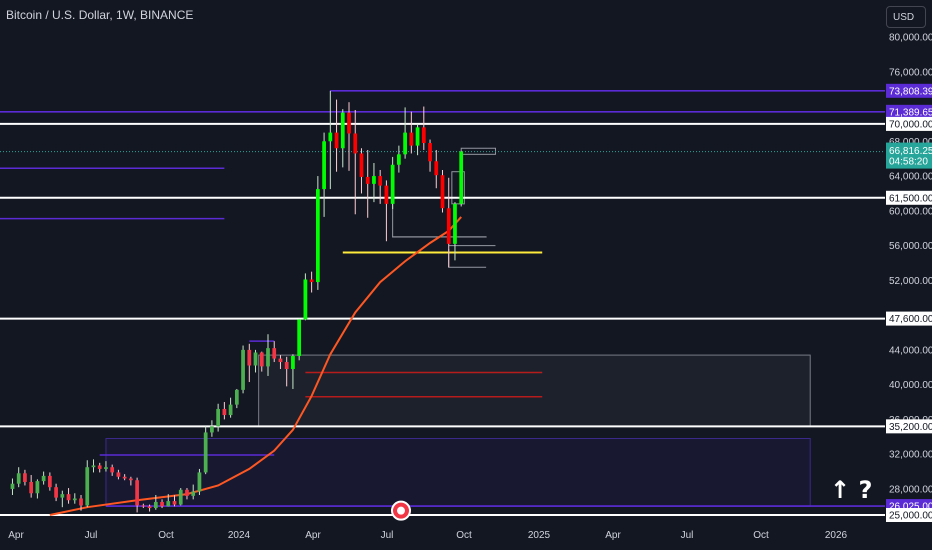  Describe the element at coordinates (910, 489) in the screenshot. I see `y-tick-label: 28,000.00` at that location.